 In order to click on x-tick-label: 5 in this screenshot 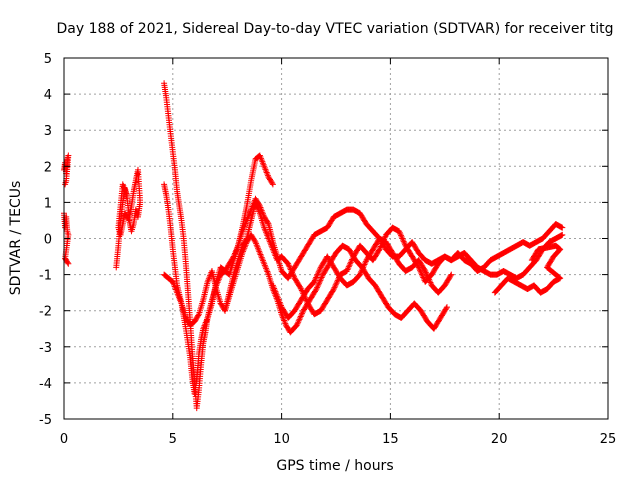, I will do `click(173, 439)`.